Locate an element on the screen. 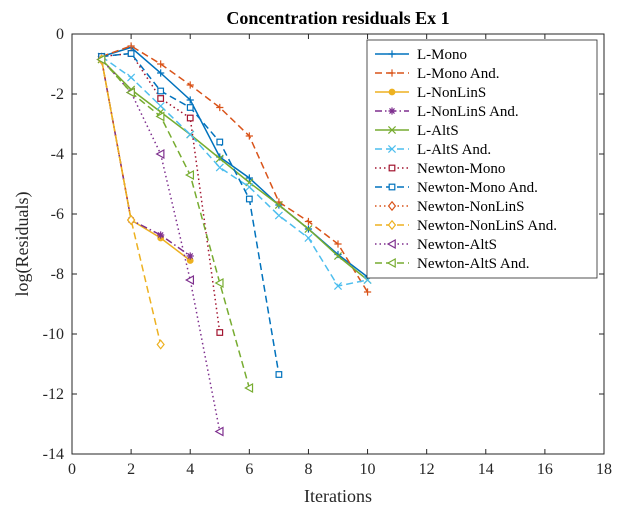  legend-item: L-Mono is located at coordinates (421, 55).